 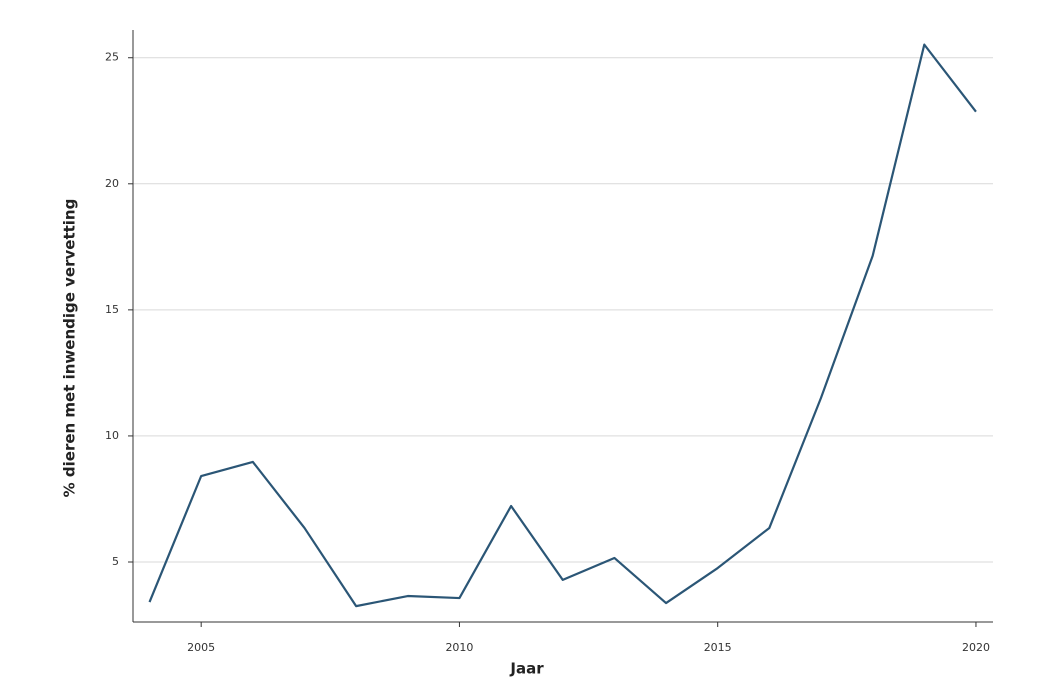 I want to click on y-tick-label: 25, so click(x=112, y=57).